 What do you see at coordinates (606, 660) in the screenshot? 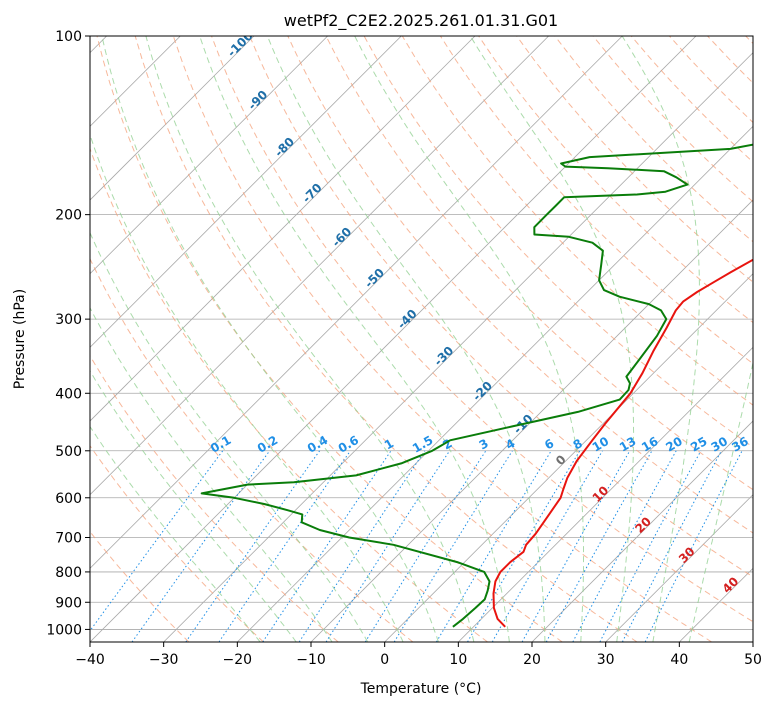
I see `x-tick-label: 30` at bounding box center [606, 660].